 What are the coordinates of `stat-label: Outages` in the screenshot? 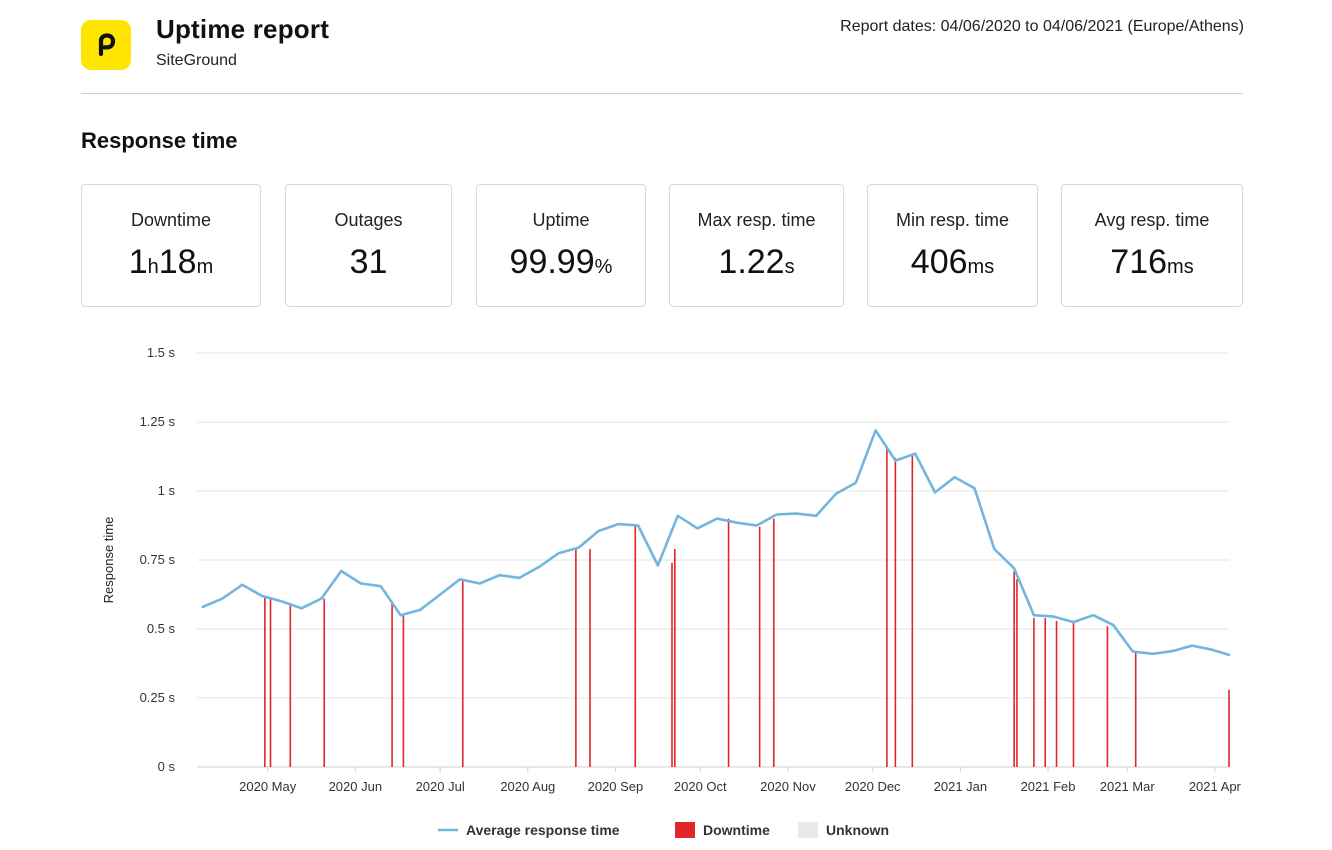 It's located at (368, 220).